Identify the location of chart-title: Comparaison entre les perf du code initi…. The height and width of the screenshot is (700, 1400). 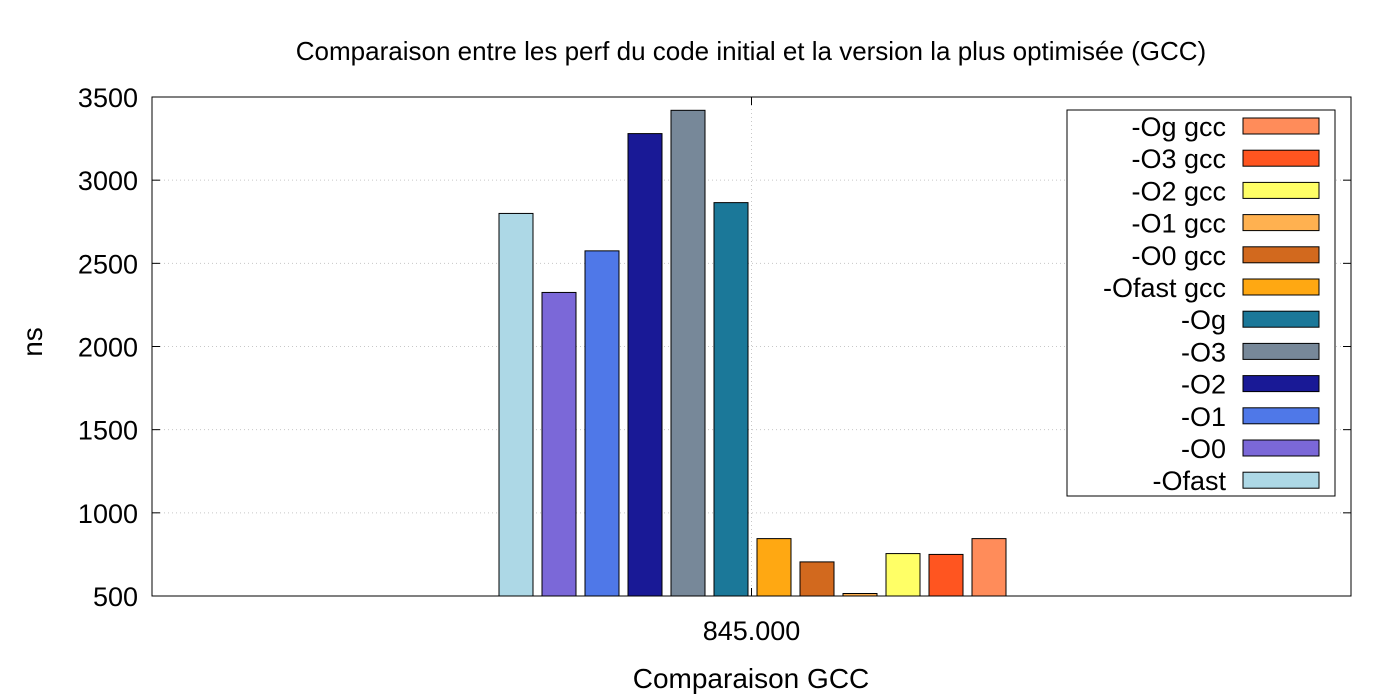
(751, 51).